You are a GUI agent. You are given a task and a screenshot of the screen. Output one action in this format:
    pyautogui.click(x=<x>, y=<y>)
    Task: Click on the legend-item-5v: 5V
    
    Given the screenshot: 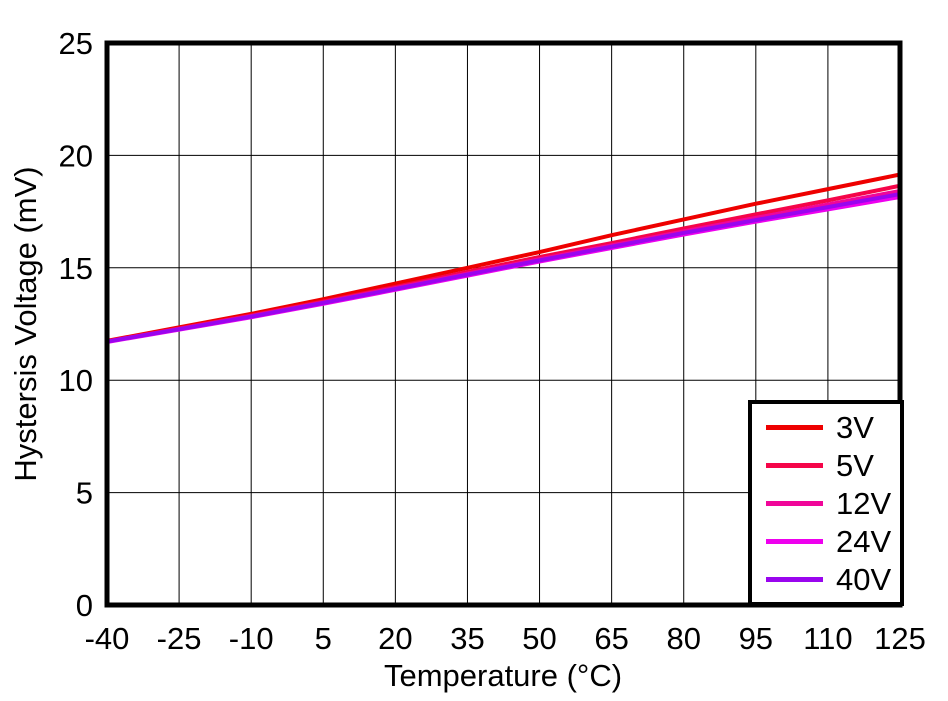 What is the action you would take?
    pyautogui.click(x=833, y=465)
    